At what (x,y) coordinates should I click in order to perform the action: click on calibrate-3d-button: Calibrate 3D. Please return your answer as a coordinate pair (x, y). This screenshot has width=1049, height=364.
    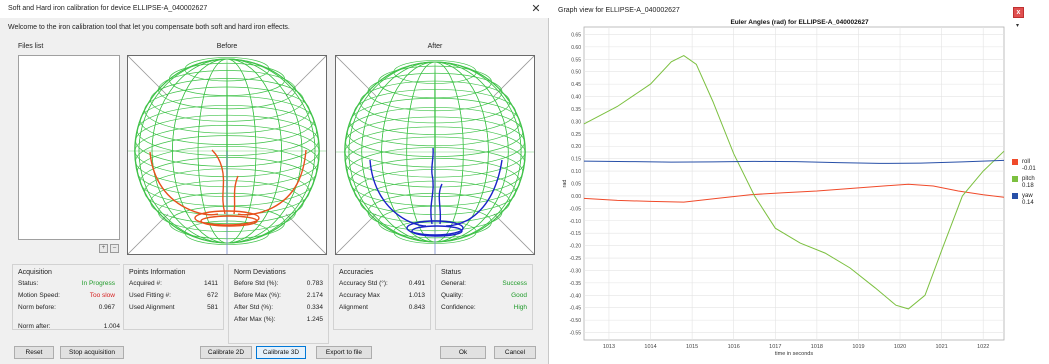
    Looking at the image, I should click on (281, 352).